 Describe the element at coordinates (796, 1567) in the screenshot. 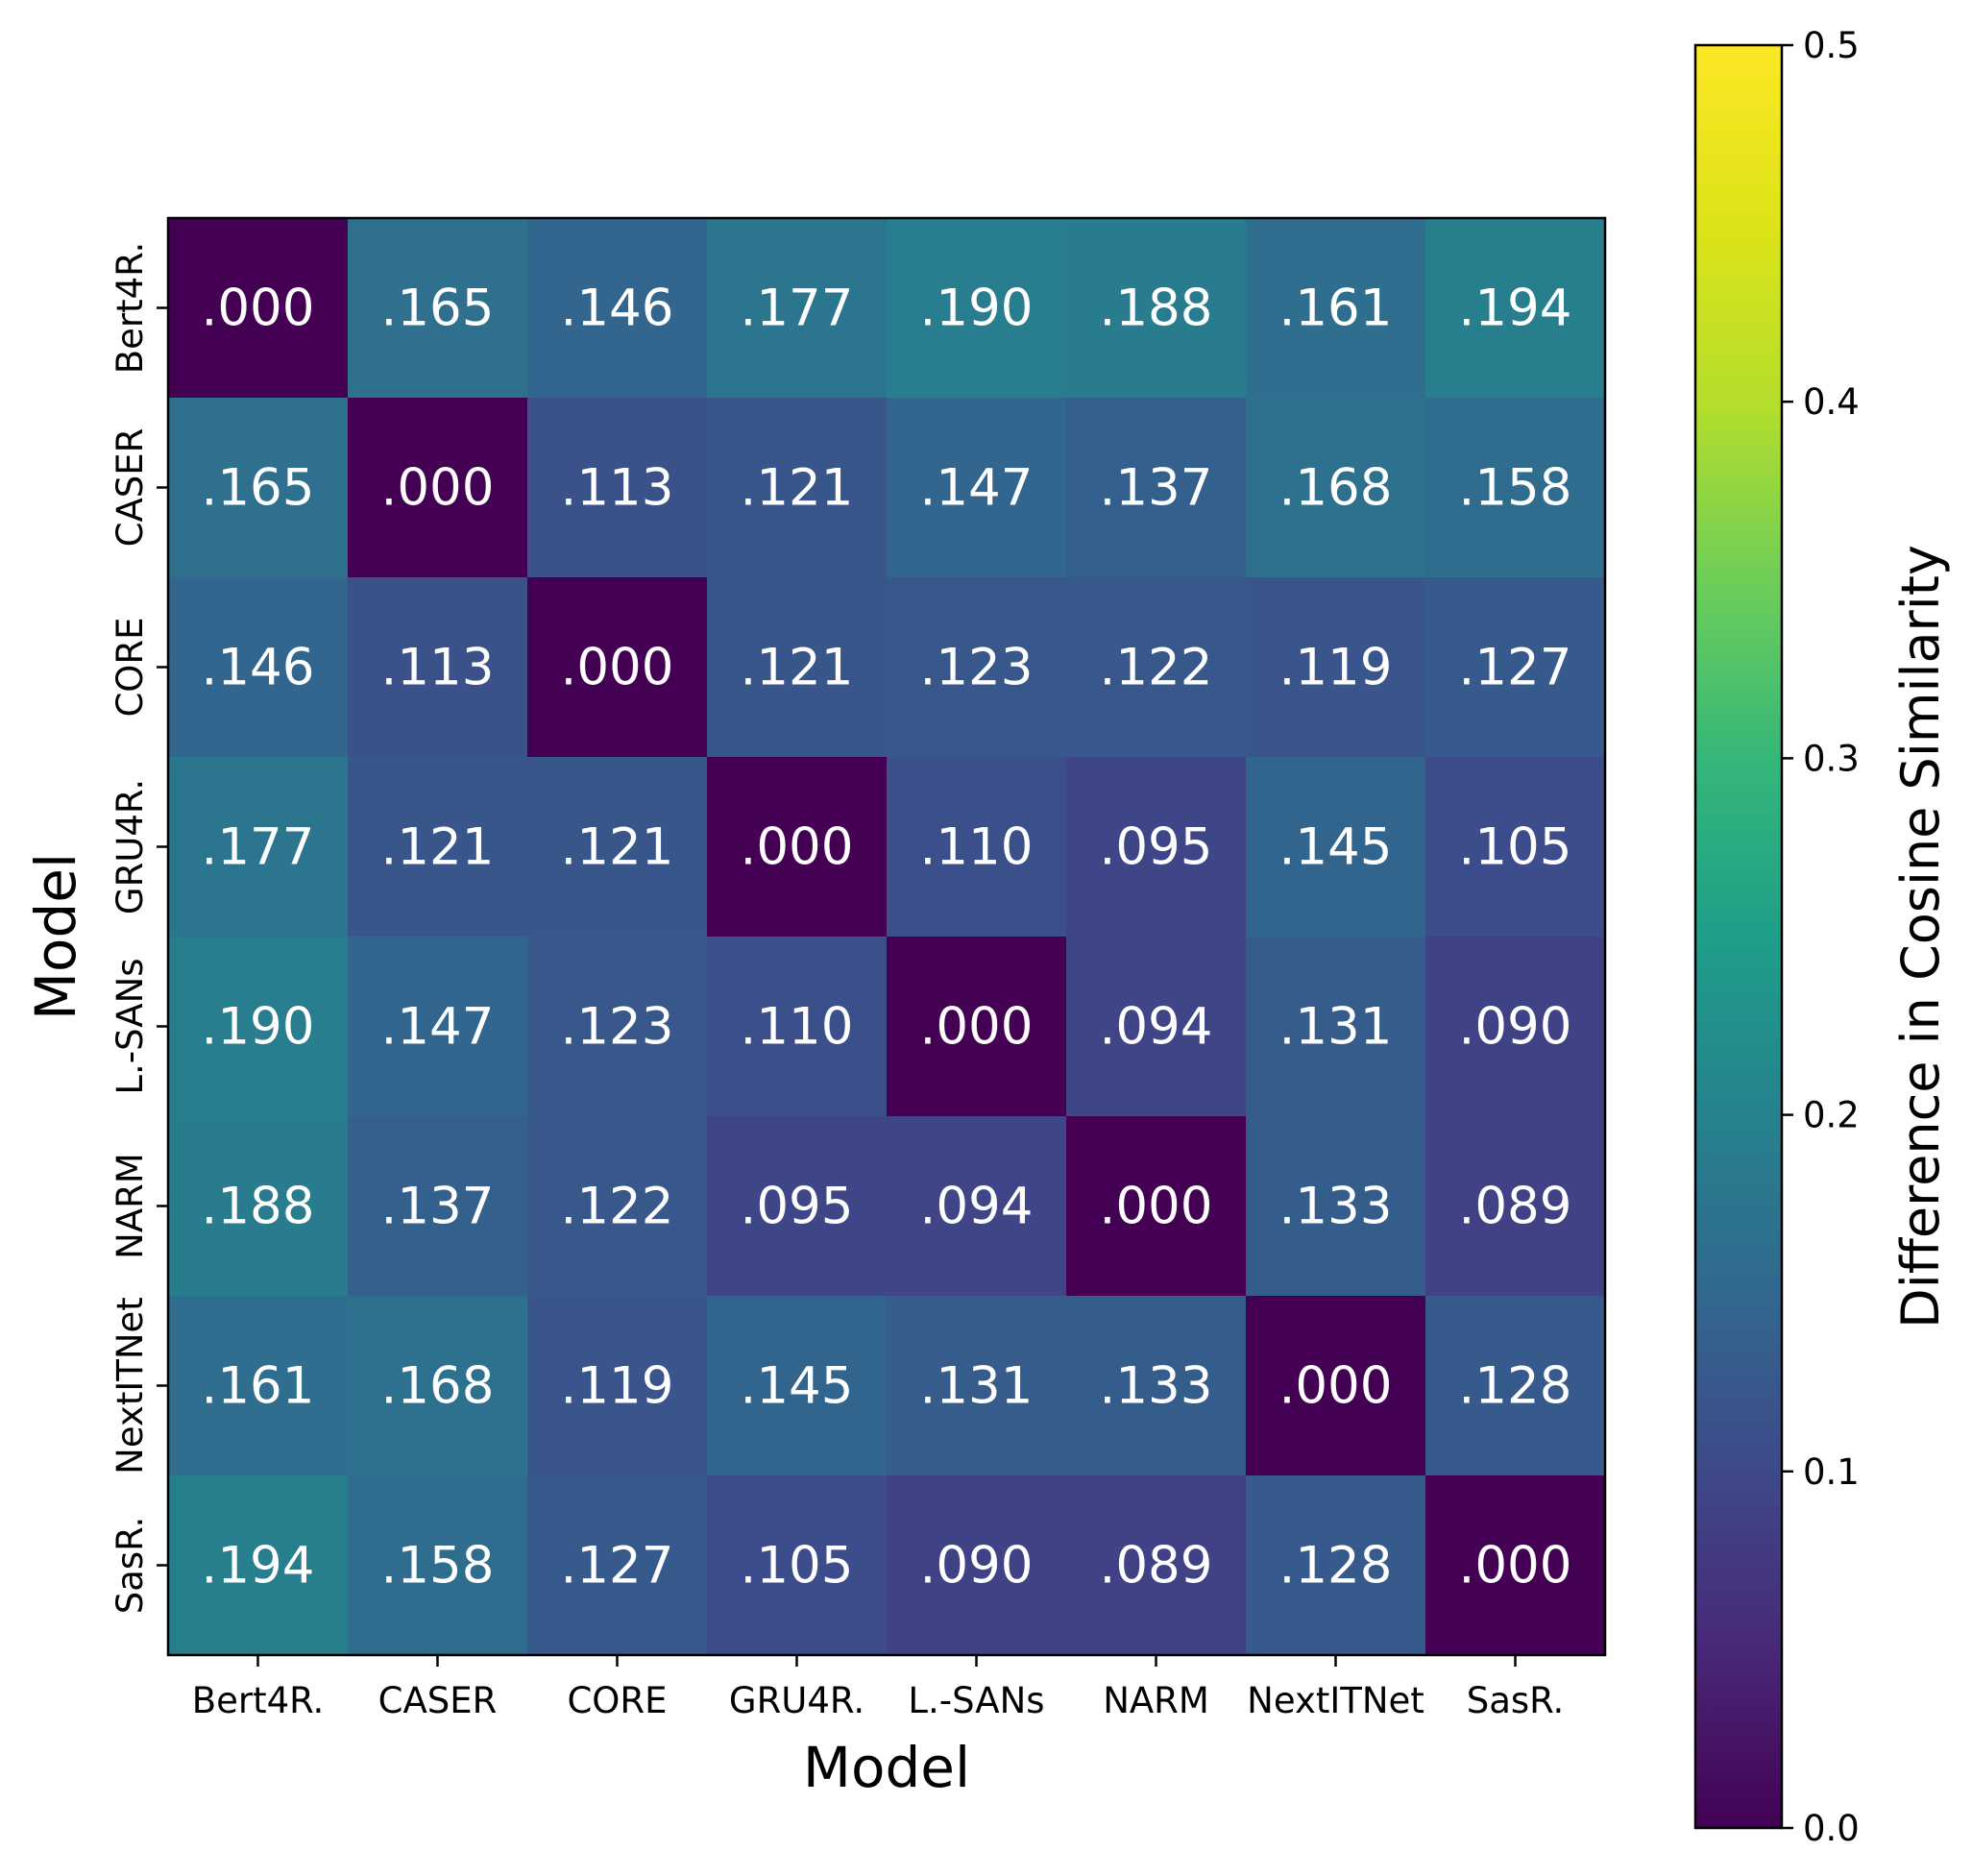

I see `heatmap-cell-label: .105` at that location.